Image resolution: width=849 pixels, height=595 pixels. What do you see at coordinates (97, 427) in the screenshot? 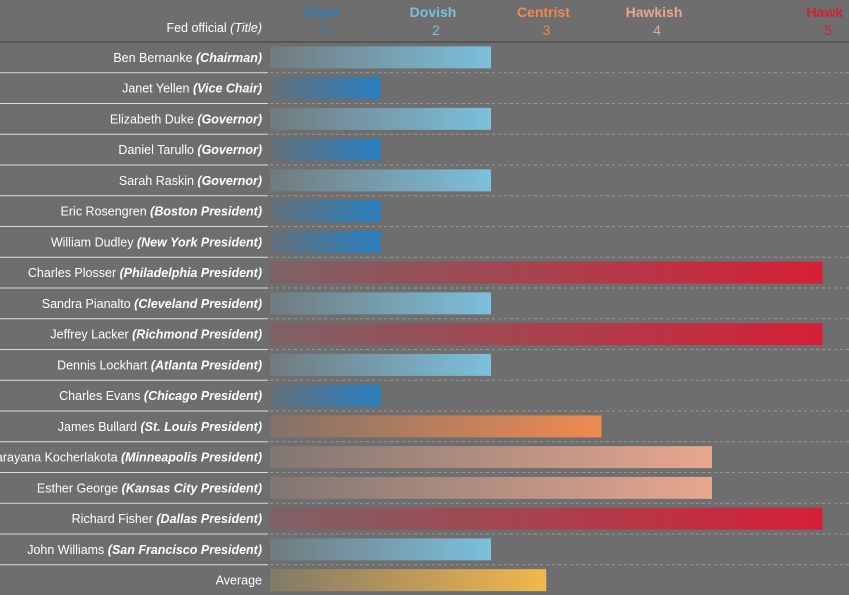
I see `official-name: James Bullard` at bounding box center [97, 427].